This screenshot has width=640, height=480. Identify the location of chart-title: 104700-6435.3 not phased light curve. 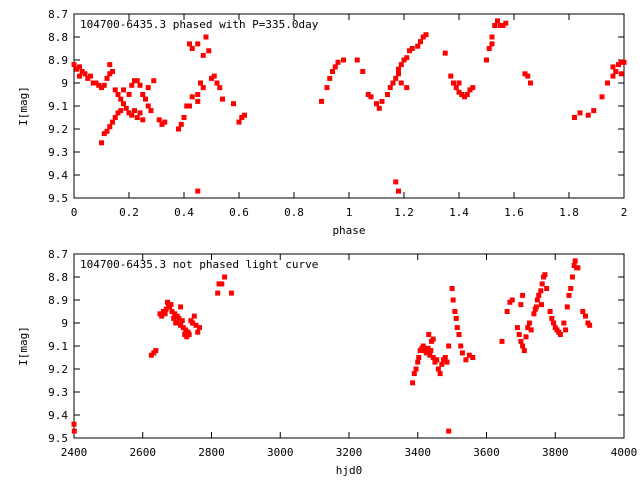
(199, 264).